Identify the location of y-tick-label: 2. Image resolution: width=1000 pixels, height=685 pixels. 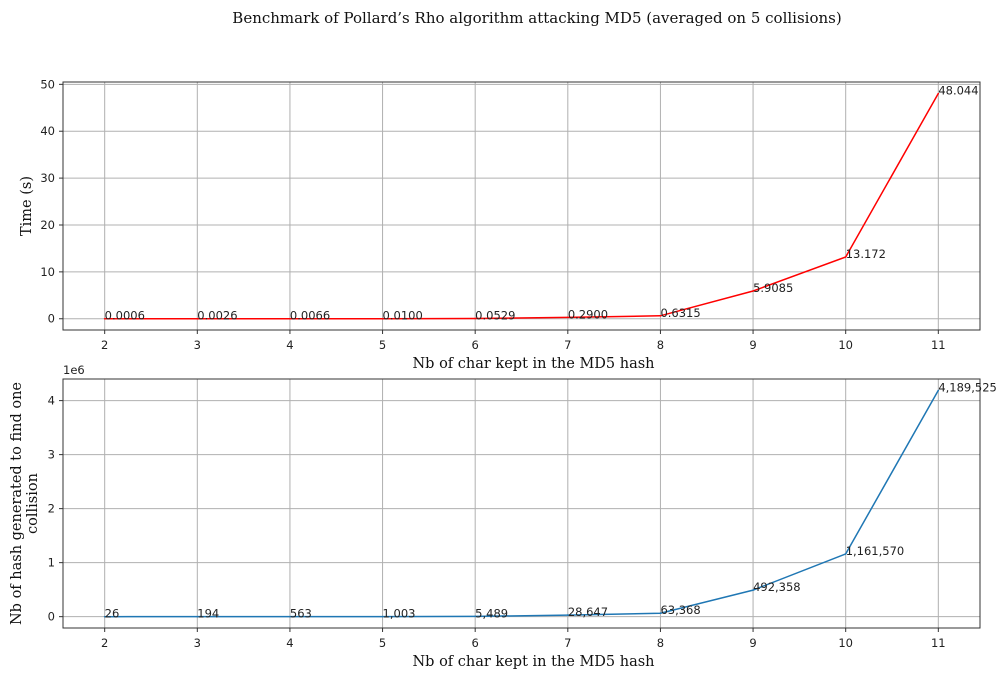
(51, 509).